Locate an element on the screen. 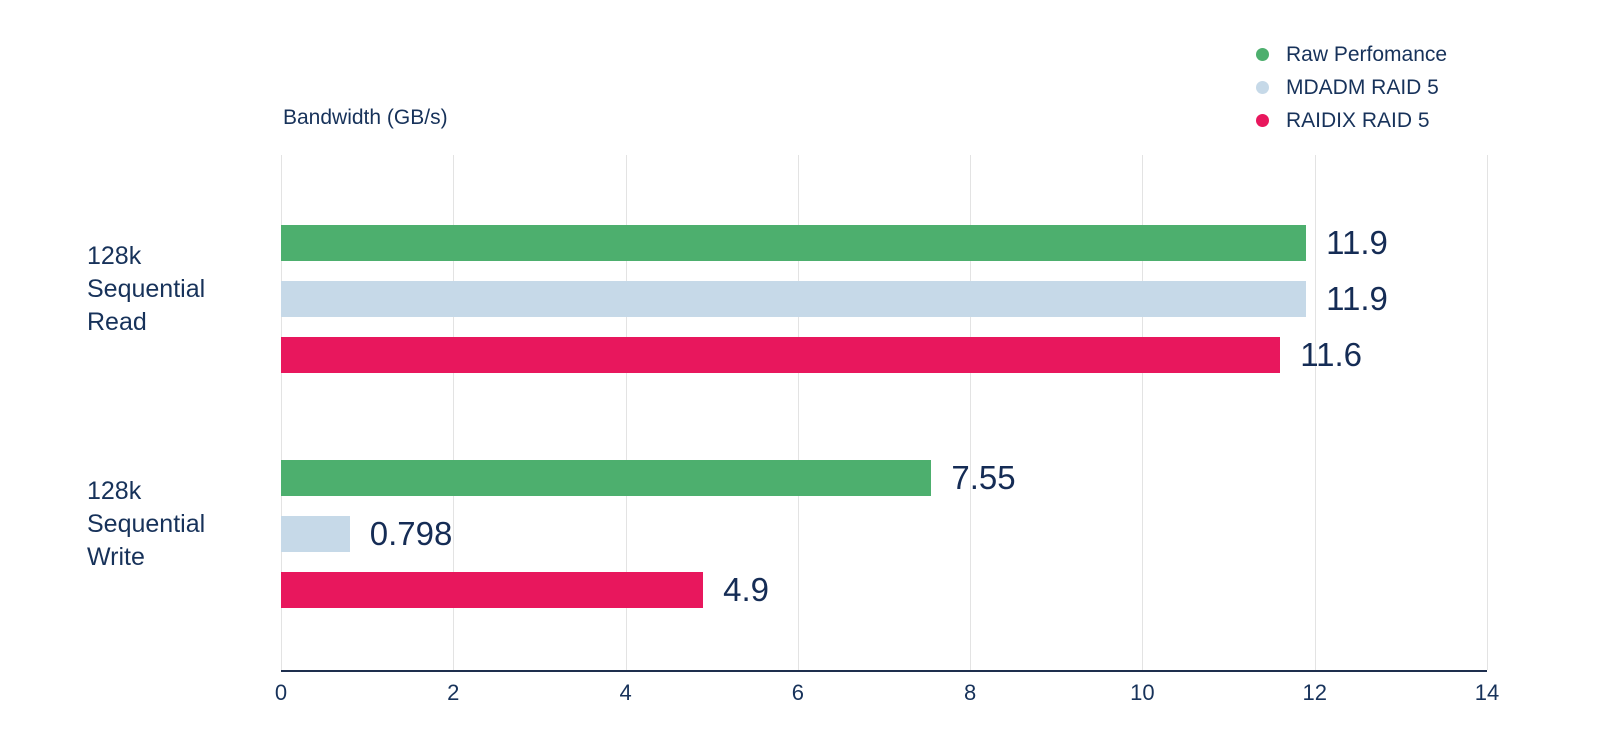  x-tick-label: 10 is located at coordinates (1142, 692).